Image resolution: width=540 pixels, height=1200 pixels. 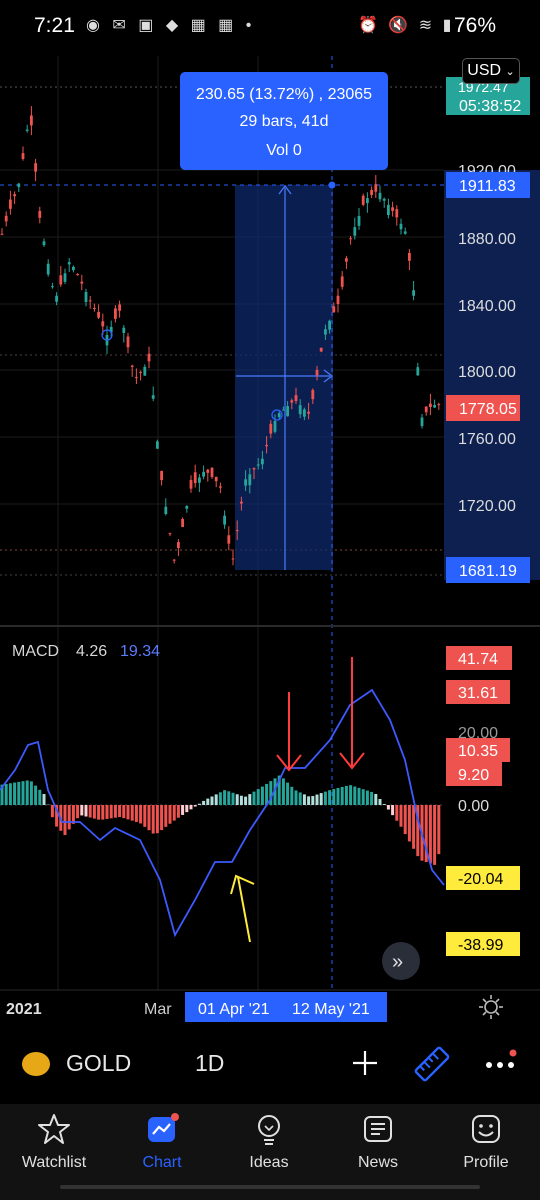 I want to click on settings-gear-icon, so click(x=491, y=1007).